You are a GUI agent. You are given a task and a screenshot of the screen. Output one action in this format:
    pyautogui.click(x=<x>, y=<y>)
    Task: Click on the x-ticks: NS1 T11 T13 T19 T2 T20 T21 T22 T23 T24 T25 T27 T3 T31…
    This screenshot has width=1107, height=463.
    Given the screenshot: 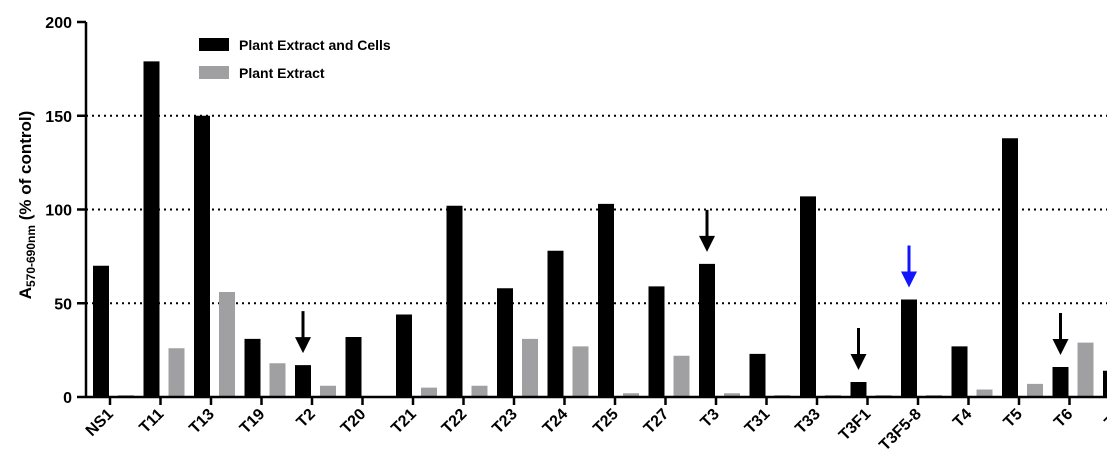 What is the action you would take?
    pyautogui.click(x=595, y=425)
    